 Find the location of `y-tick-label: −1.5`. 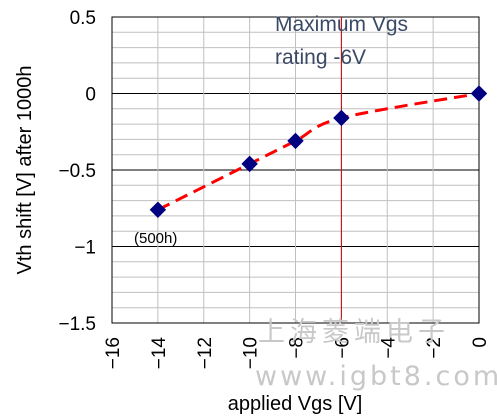

y-tick-label: −1.5 is located at coordinates (77, 324).